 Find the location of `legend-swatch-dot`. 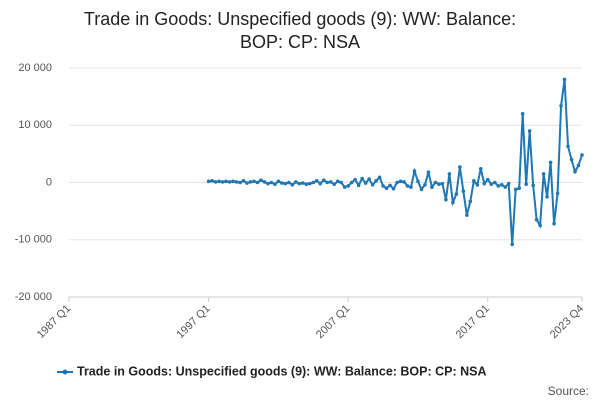

legend-swatch-dot is located at coordinates (65, 372).